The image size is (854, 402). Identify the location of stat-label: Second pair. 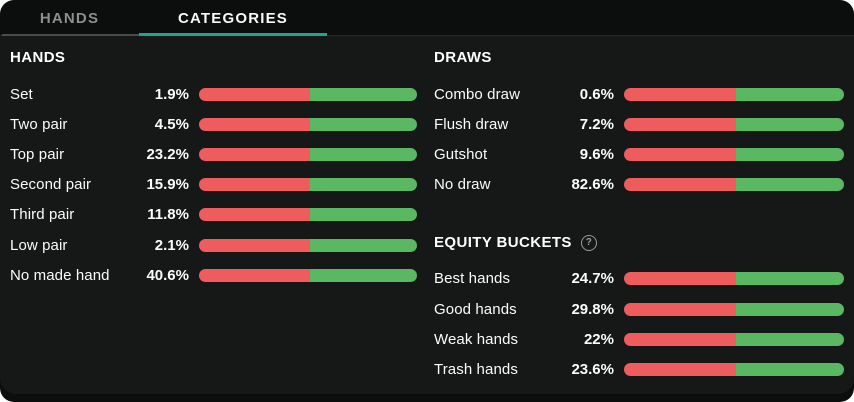
(51, 185).